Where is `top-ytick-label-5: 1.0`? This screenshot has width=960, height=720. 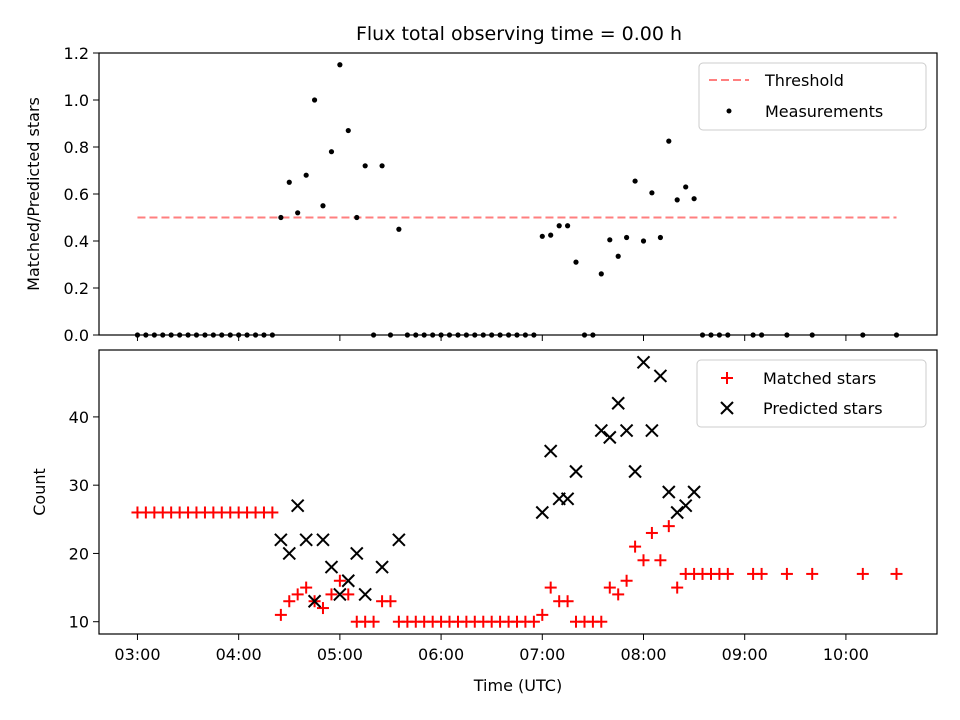
top-ytick-label-5: 1.0 is located at coordinates (76, 100).